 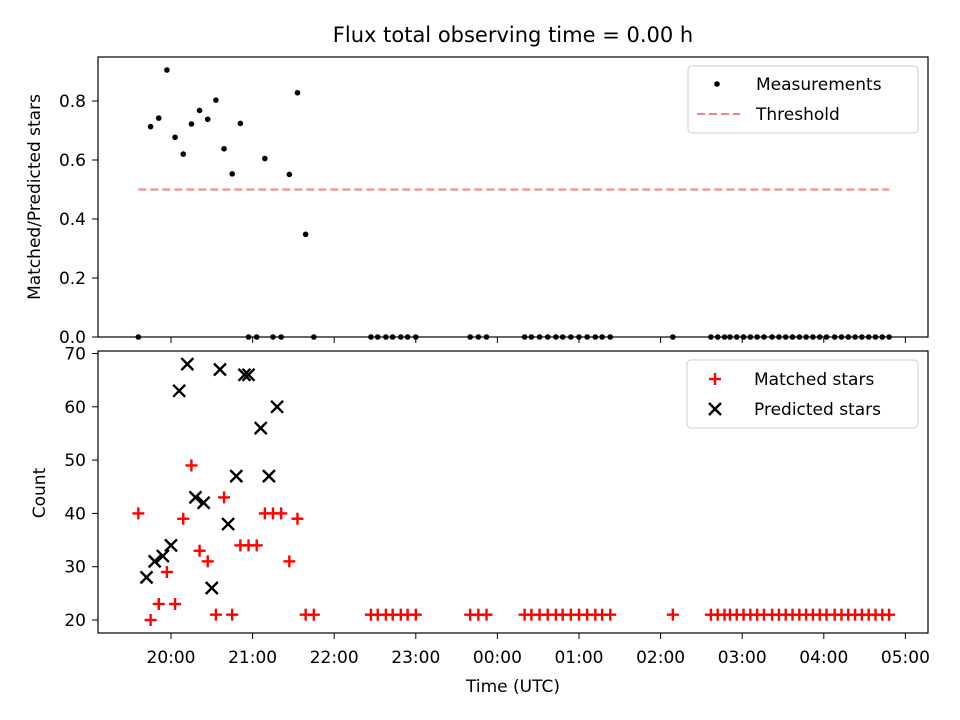 What do you see at coordinates (72, 279) in the screenshot?
I see `top-y-tick-label: 0.2` at bounding box center [72, 279].